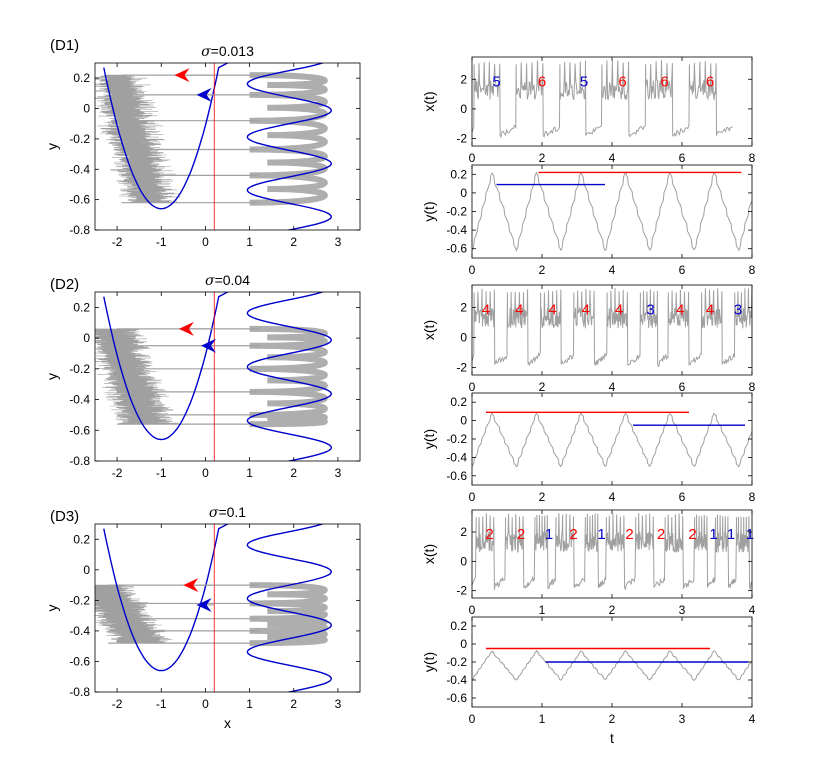  What do you see at coordinates (650, 310) in the screenshot?
I see `burst-count-label: 3` at bounding box center [650, 310].